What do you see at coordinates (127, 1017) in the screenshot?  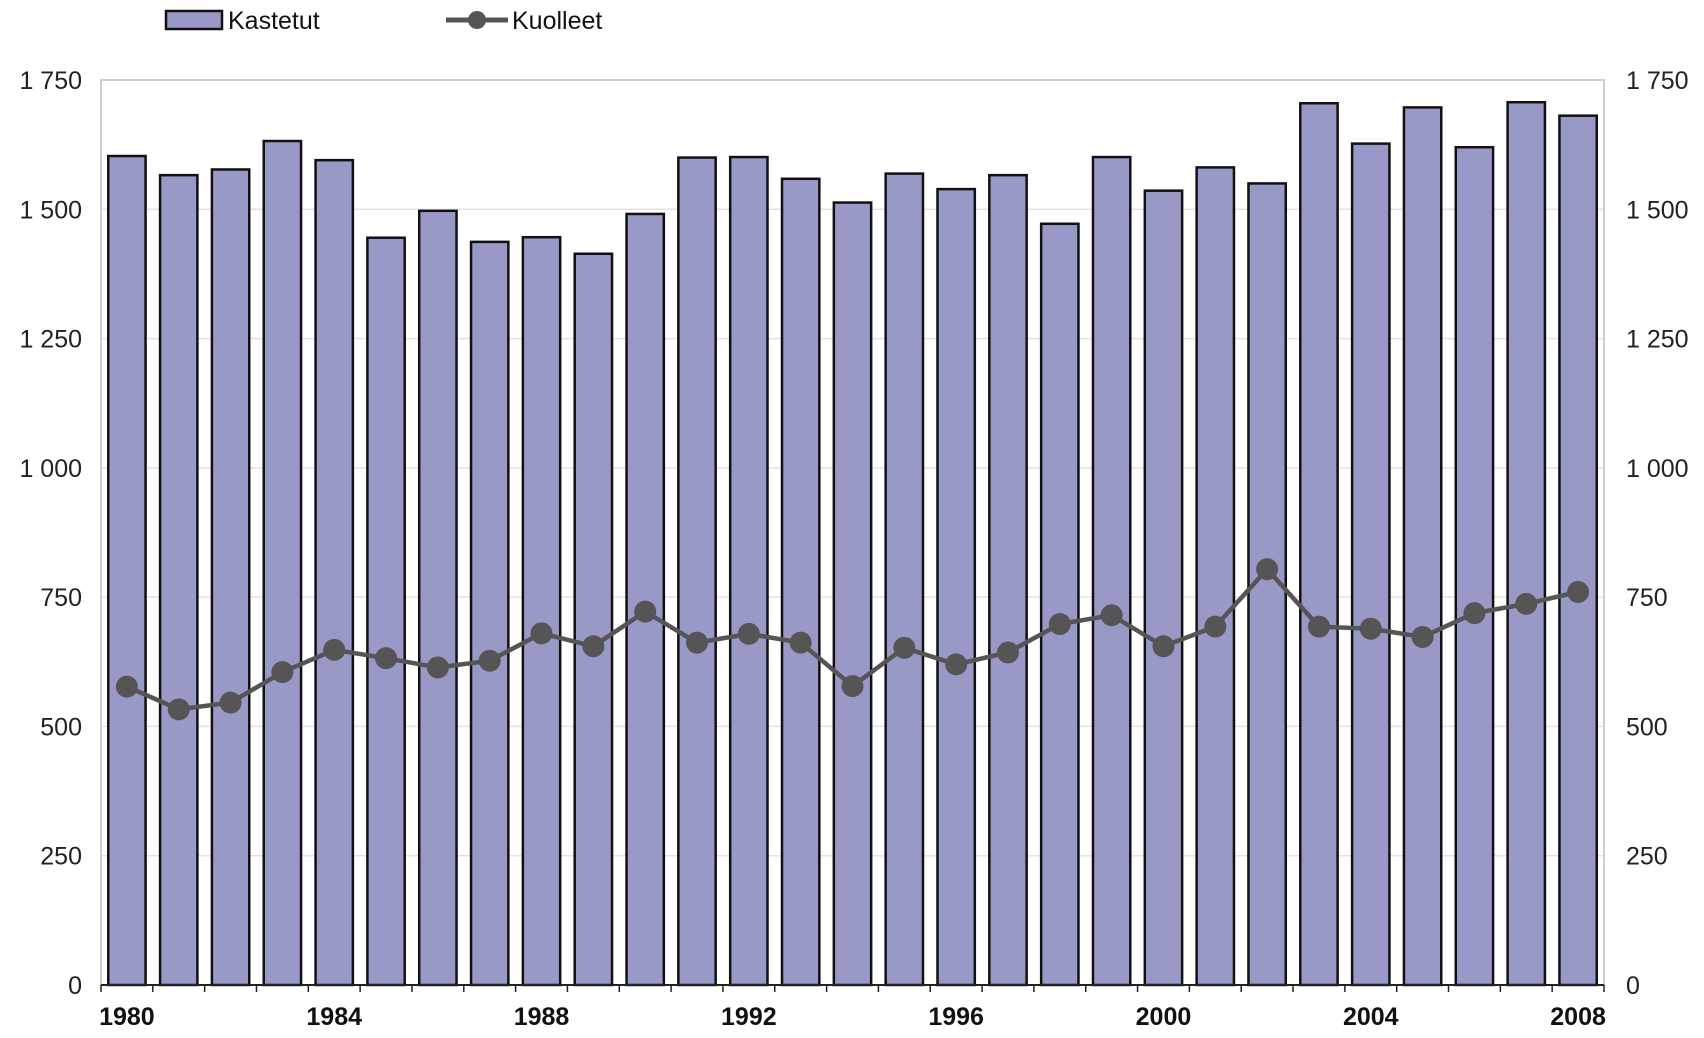 I see `x-tick-label: 1980` at bounding box center [127, 1017].